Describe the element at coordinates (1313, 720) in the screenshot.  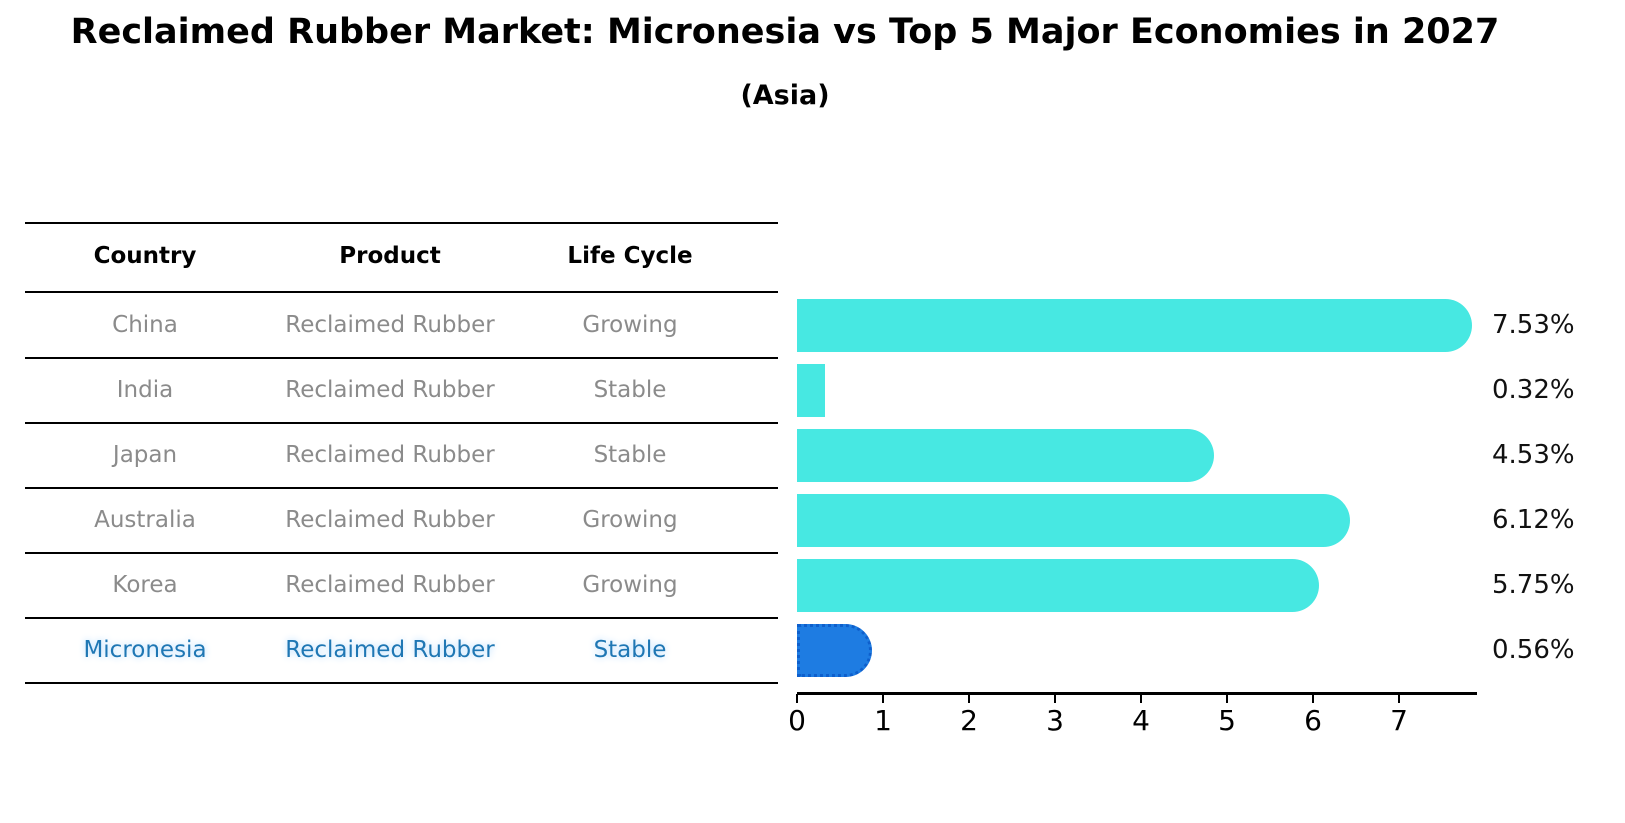
I see `x-axis-tick-label: 6` at that location.